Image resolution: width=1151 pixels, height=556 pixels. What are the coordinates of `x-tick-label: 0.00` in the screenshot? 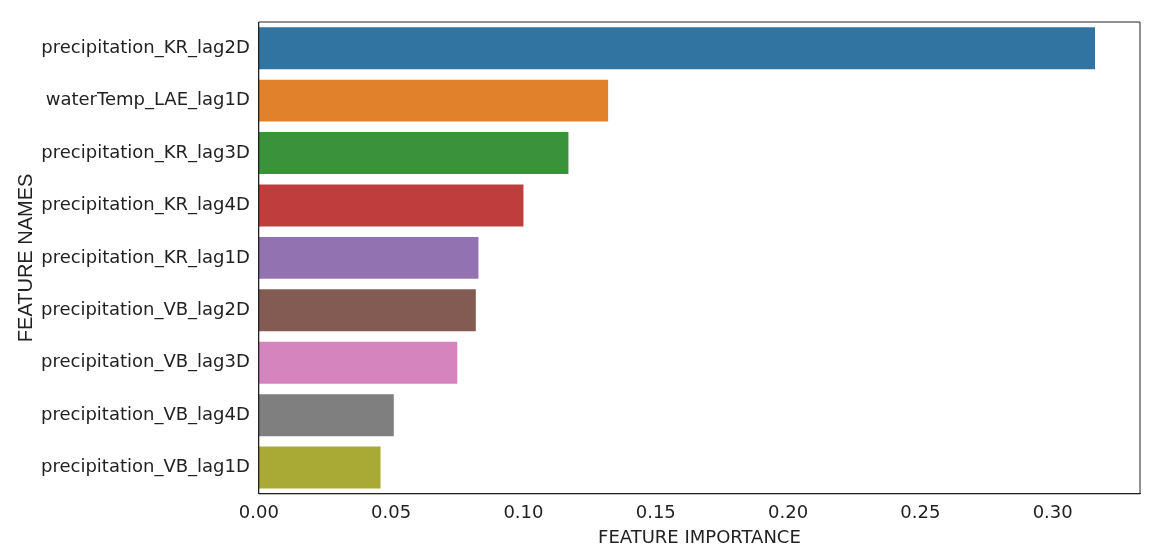 It's located at (258, 512).